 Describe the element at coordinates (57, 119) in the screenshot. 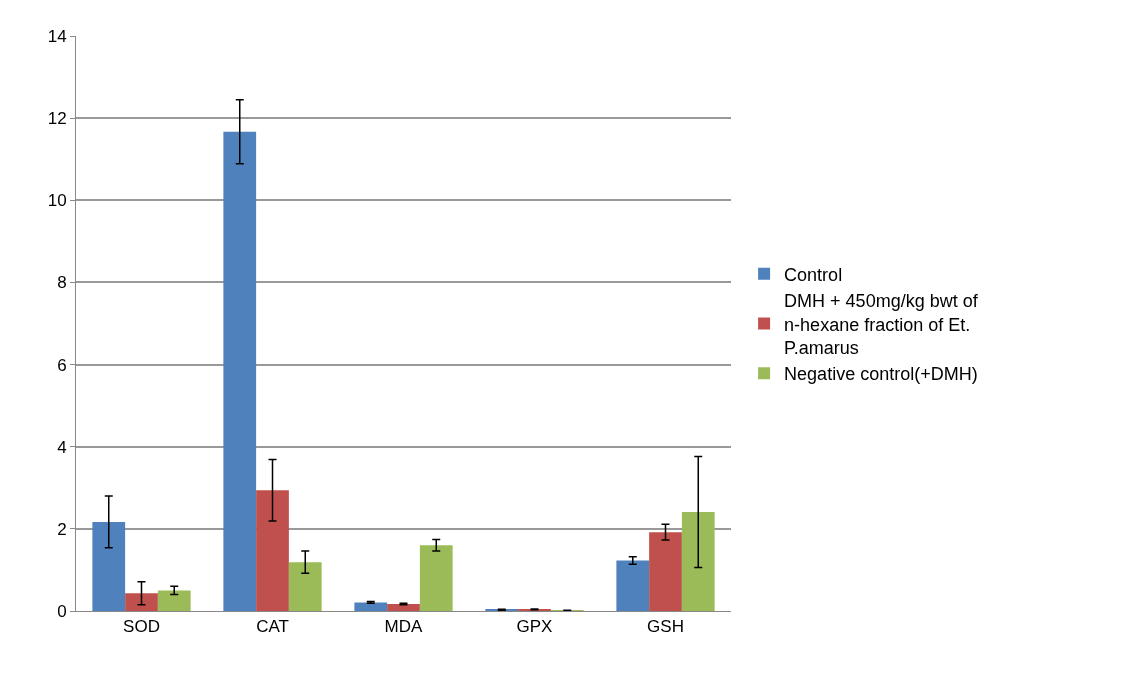

I see `y-tick-label: 12` at that location.